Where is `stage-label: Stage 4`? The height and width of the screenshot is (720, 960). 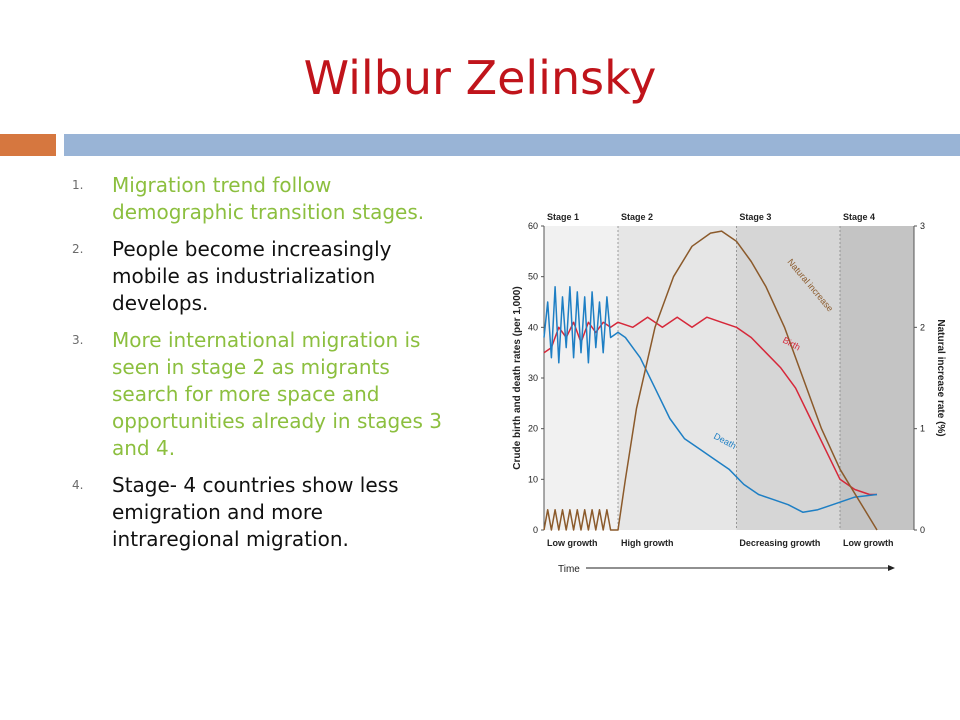
stage-label: Stage 4 is located at coordinates (859, 217).